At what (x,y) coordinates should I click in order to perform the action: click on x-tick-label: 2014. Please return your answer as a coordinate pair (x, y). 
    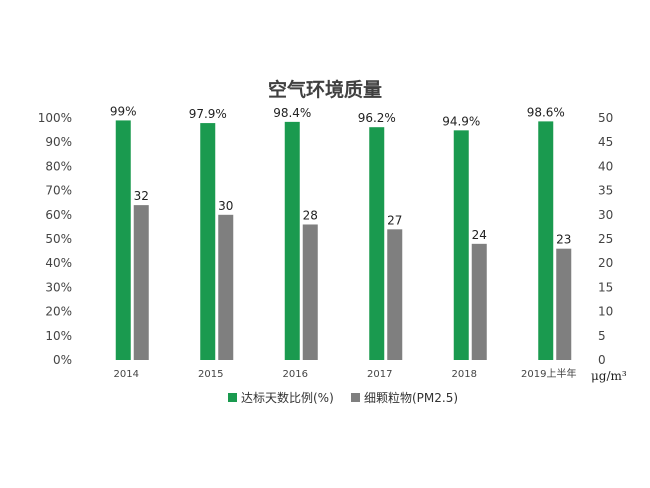
    Looking at the image, I should click on (126, 374).